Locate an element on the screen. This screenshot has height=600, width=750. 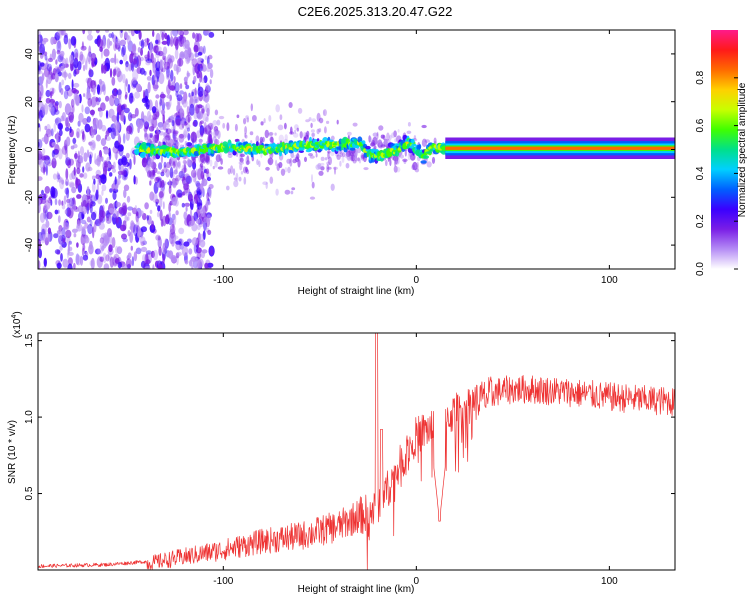
spectrogram-ytick-label: 0 is located at coordinates (29, 149).